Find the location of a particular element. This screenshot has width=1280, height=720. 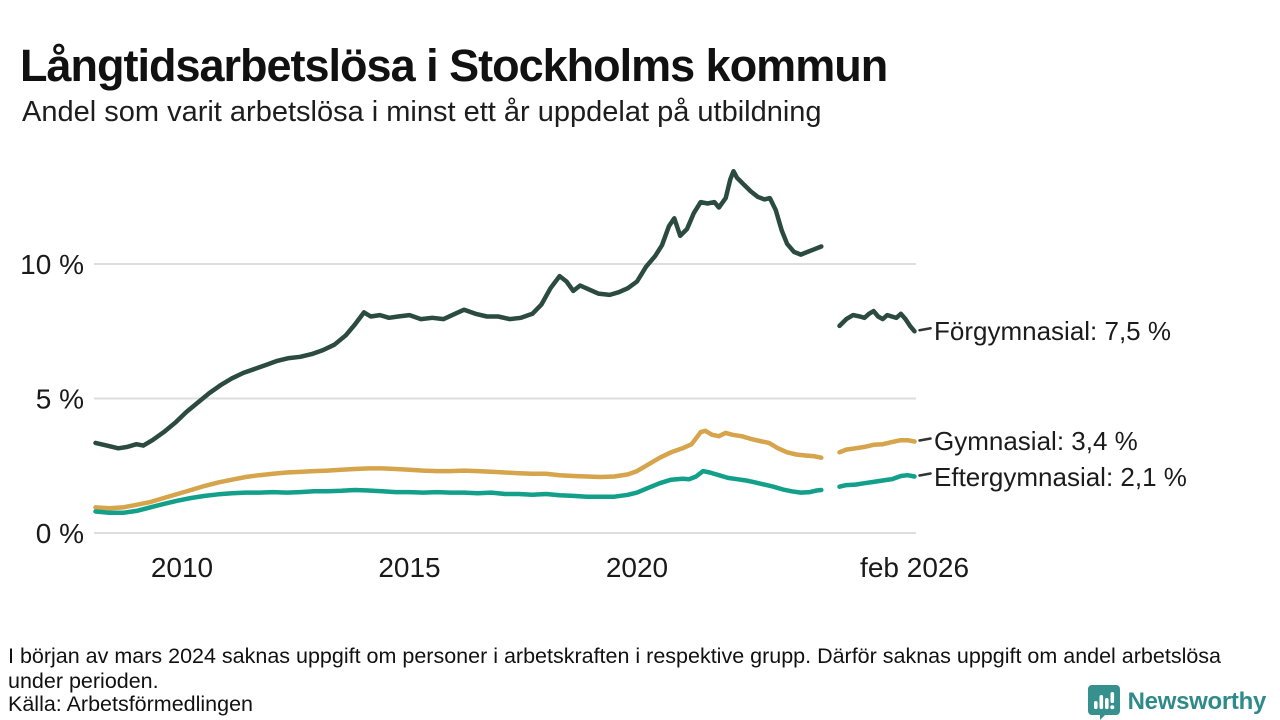

newsworthy-brand: Newsworthy is located at coordinates (1176, 702).